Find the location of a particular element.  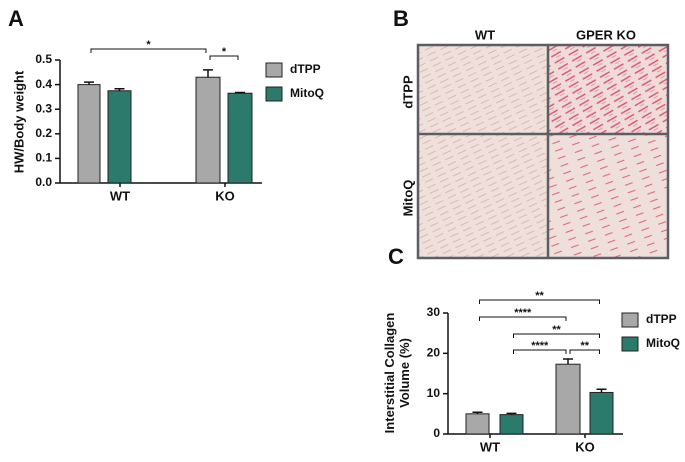

y-tick-label: 0.5 is located at coordinates (43, 59).